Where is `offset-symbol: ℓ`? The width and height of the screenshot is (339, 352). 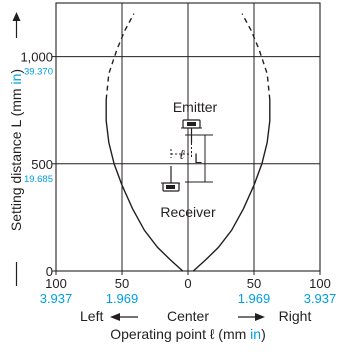 offset-symbol: ℓ is located at coordinates (182, 154).